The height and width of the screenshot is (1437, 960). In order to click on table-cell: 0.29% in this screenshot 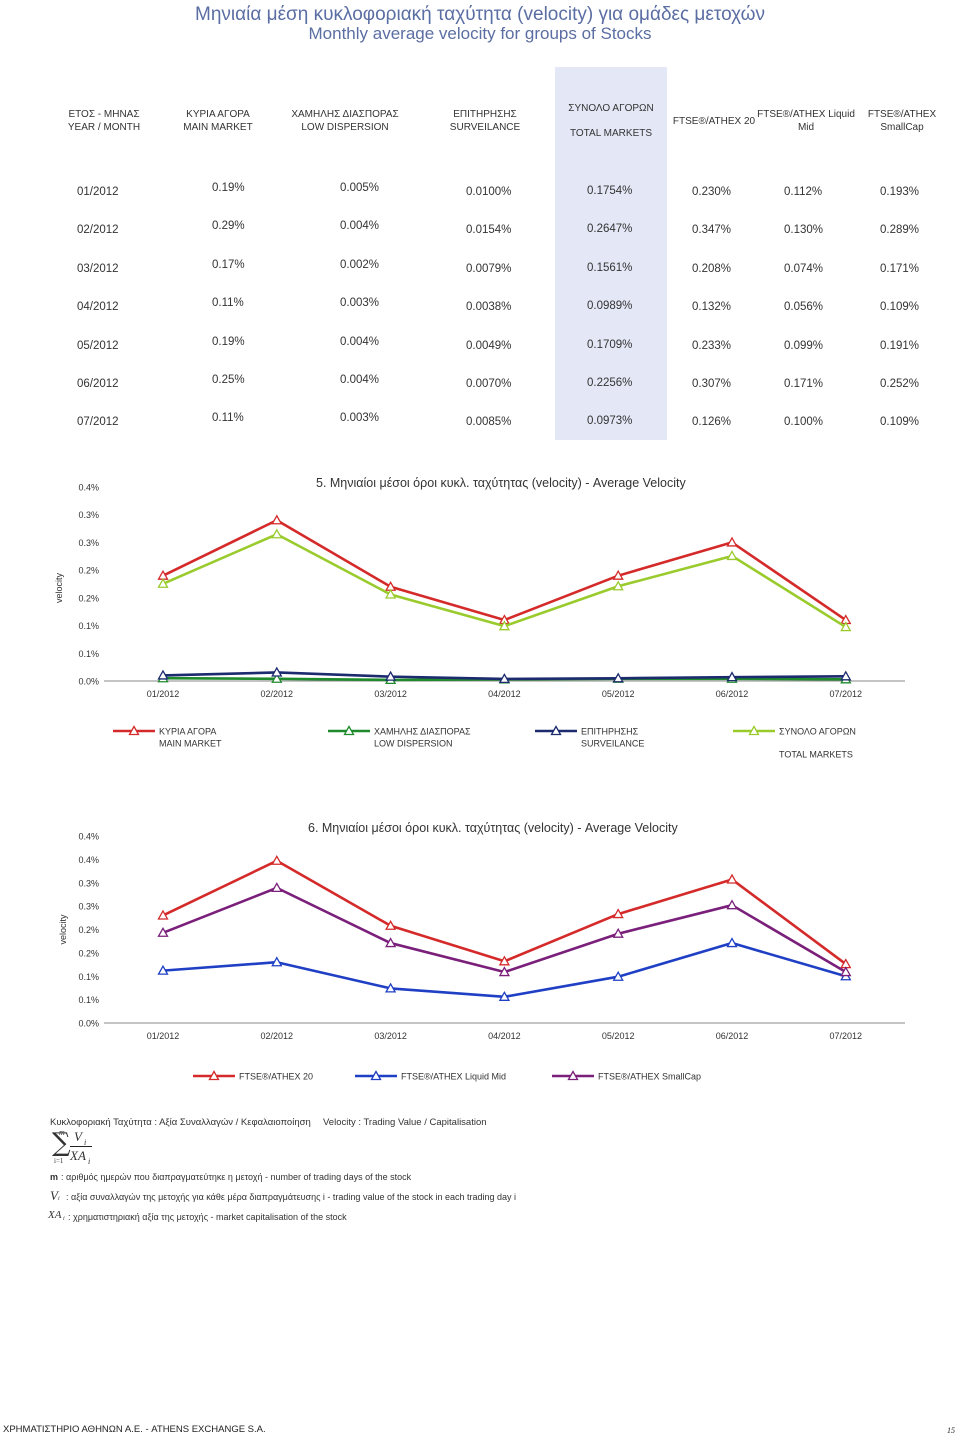, I will do `click(228, 226)`.